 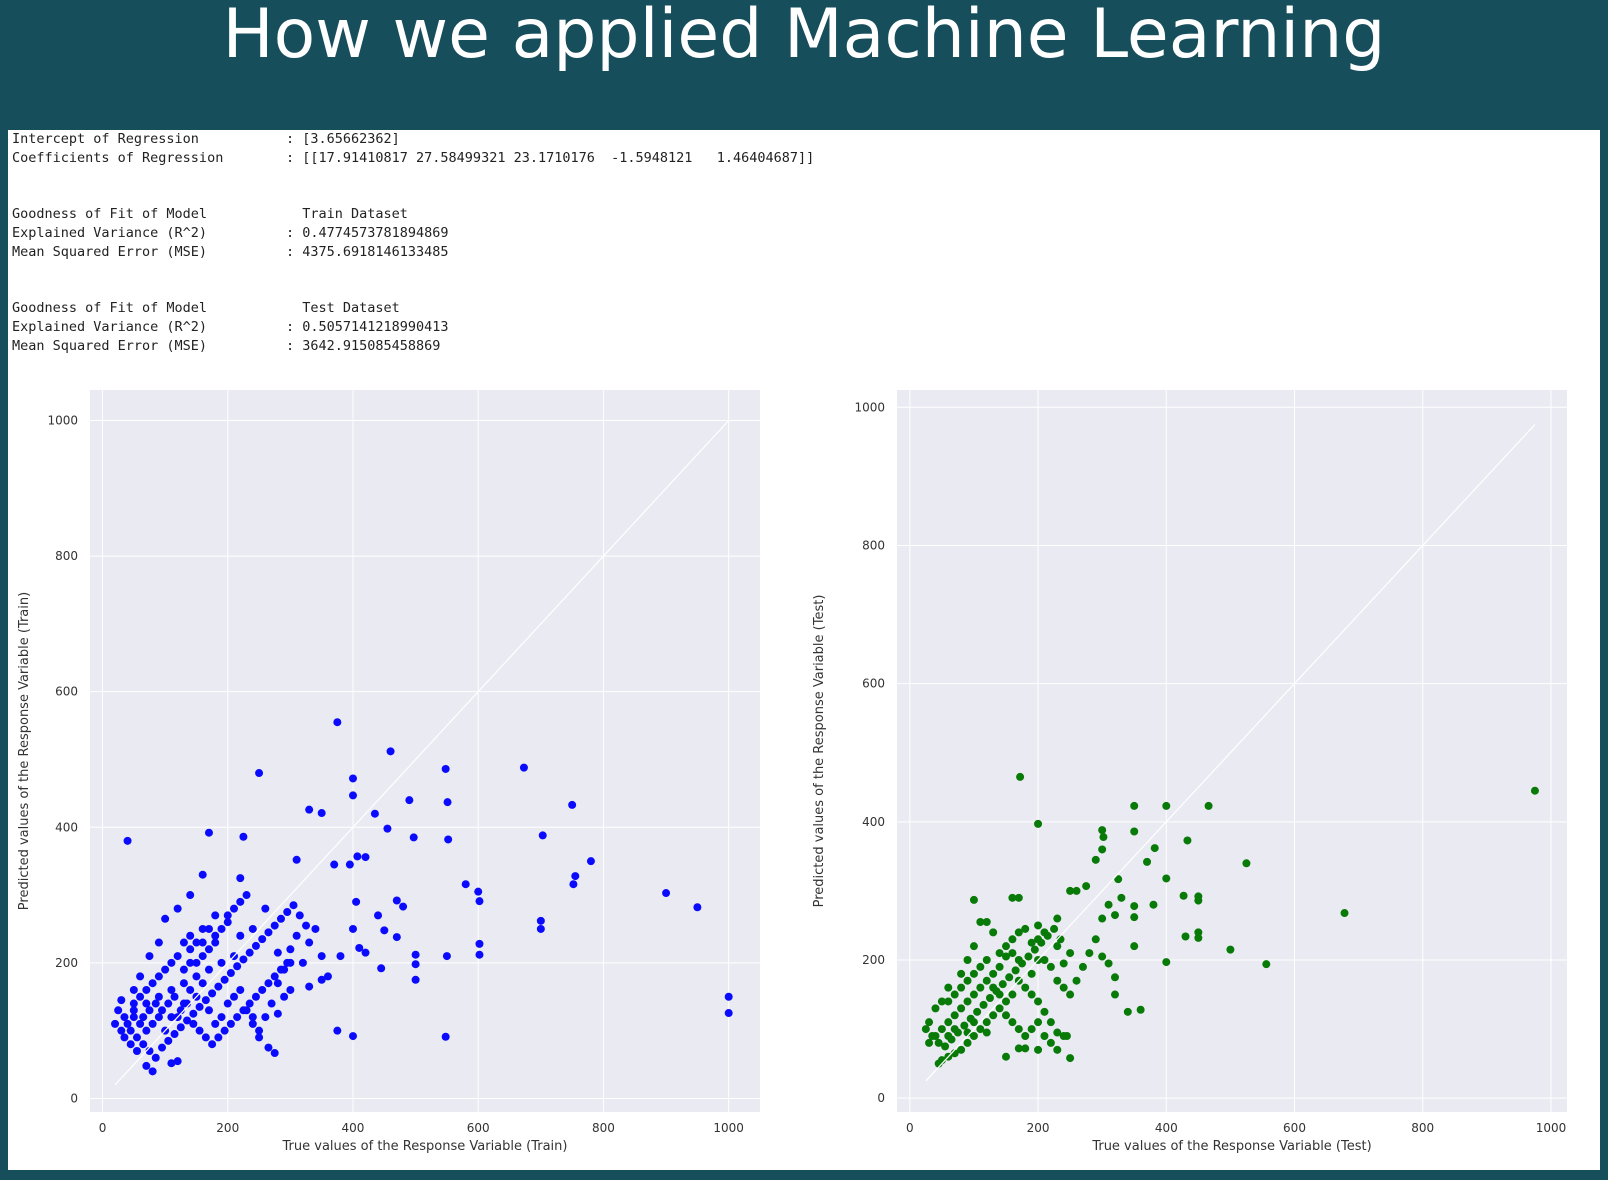 I want to click on x-tick-label: 200, so click(x=1038, y=1128).